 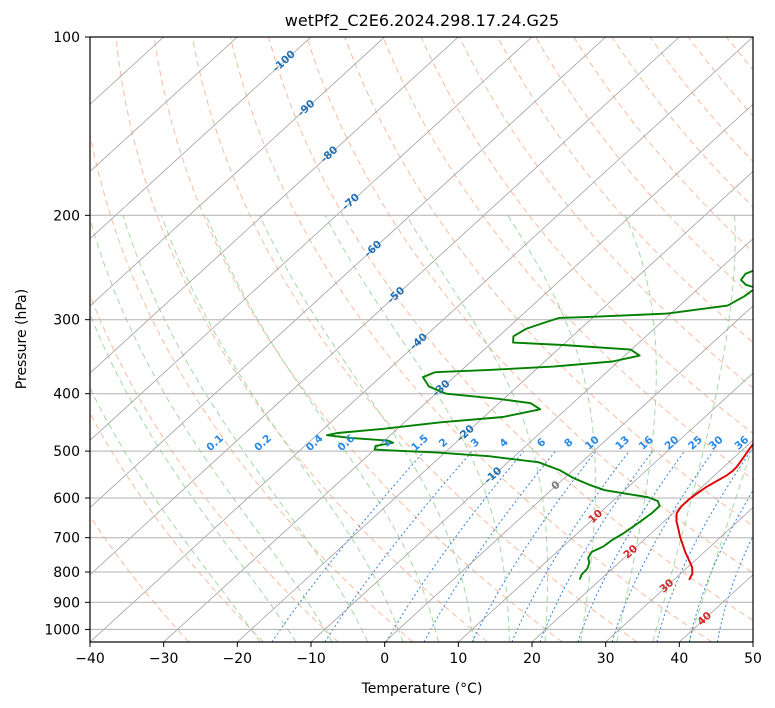 I want to click on x-tick-label: −30, so click(x=164, y=659).